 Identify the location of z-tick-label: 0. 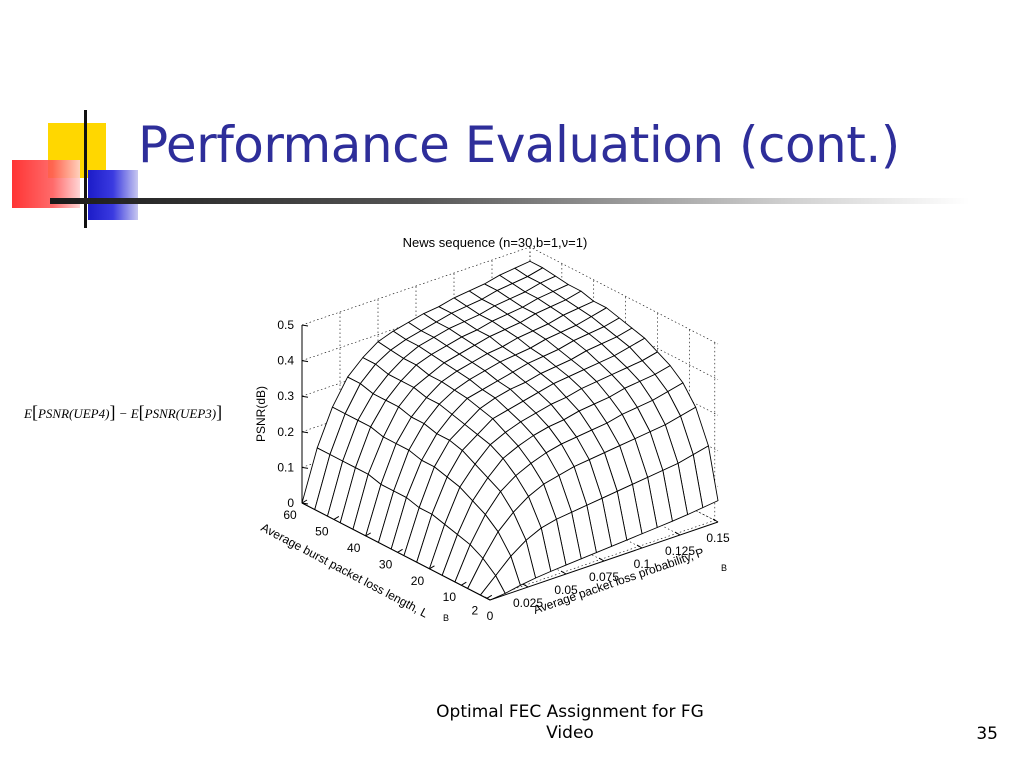
(290, 503).